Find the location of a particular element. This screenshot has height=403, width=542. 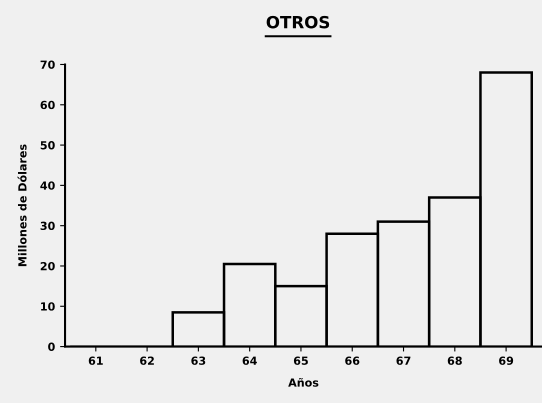

y-tick-label: 30 is located at coordinates (47, 226).